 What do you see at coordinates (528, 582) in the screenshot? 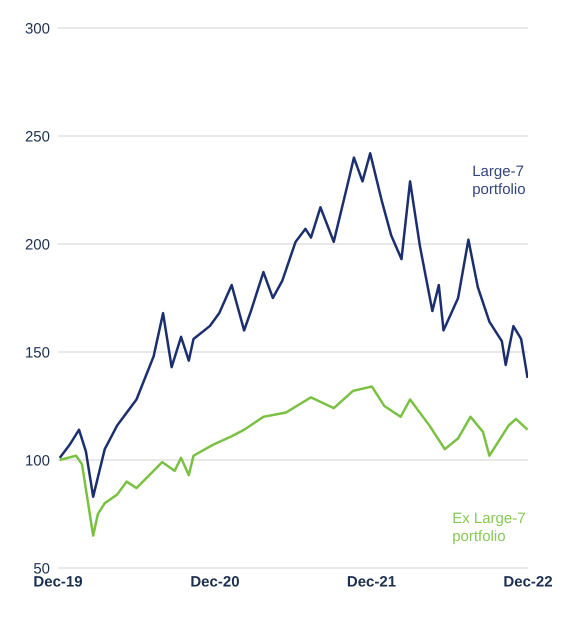
I see `x-tick-label: Dec-22` at bounding box center [528, 582].